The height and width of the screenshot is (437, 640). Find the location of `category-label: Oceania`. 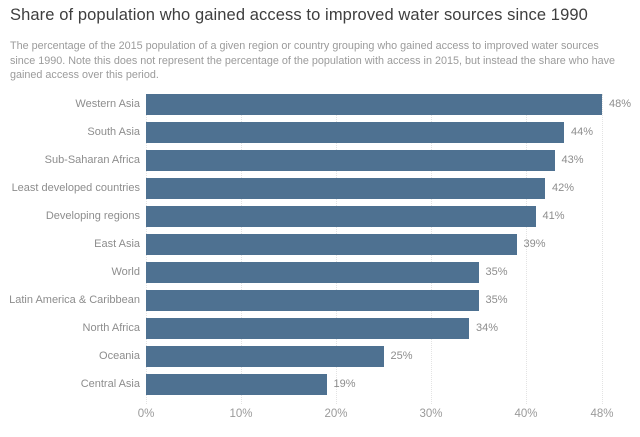

category-label: Oceania is located at coordinates (119, 356).